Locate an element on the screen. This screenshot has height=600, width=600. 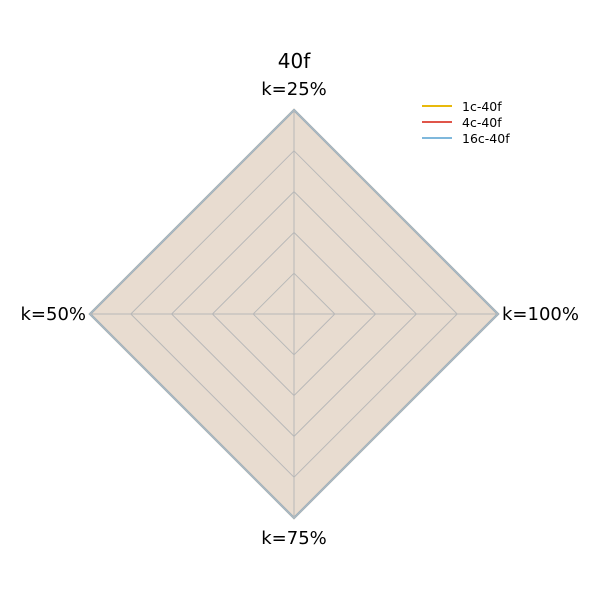
legend-item: 4c-40f is located at coordinates (466, 122).